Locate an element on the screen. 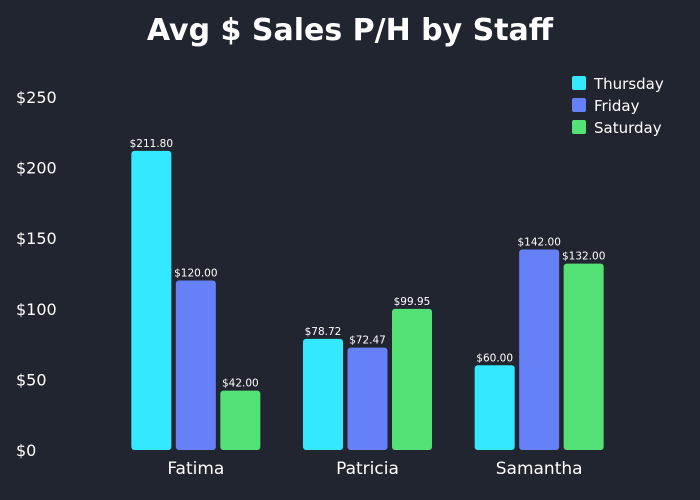  bar-fatima-saturday is located at coordinates (240, 420).